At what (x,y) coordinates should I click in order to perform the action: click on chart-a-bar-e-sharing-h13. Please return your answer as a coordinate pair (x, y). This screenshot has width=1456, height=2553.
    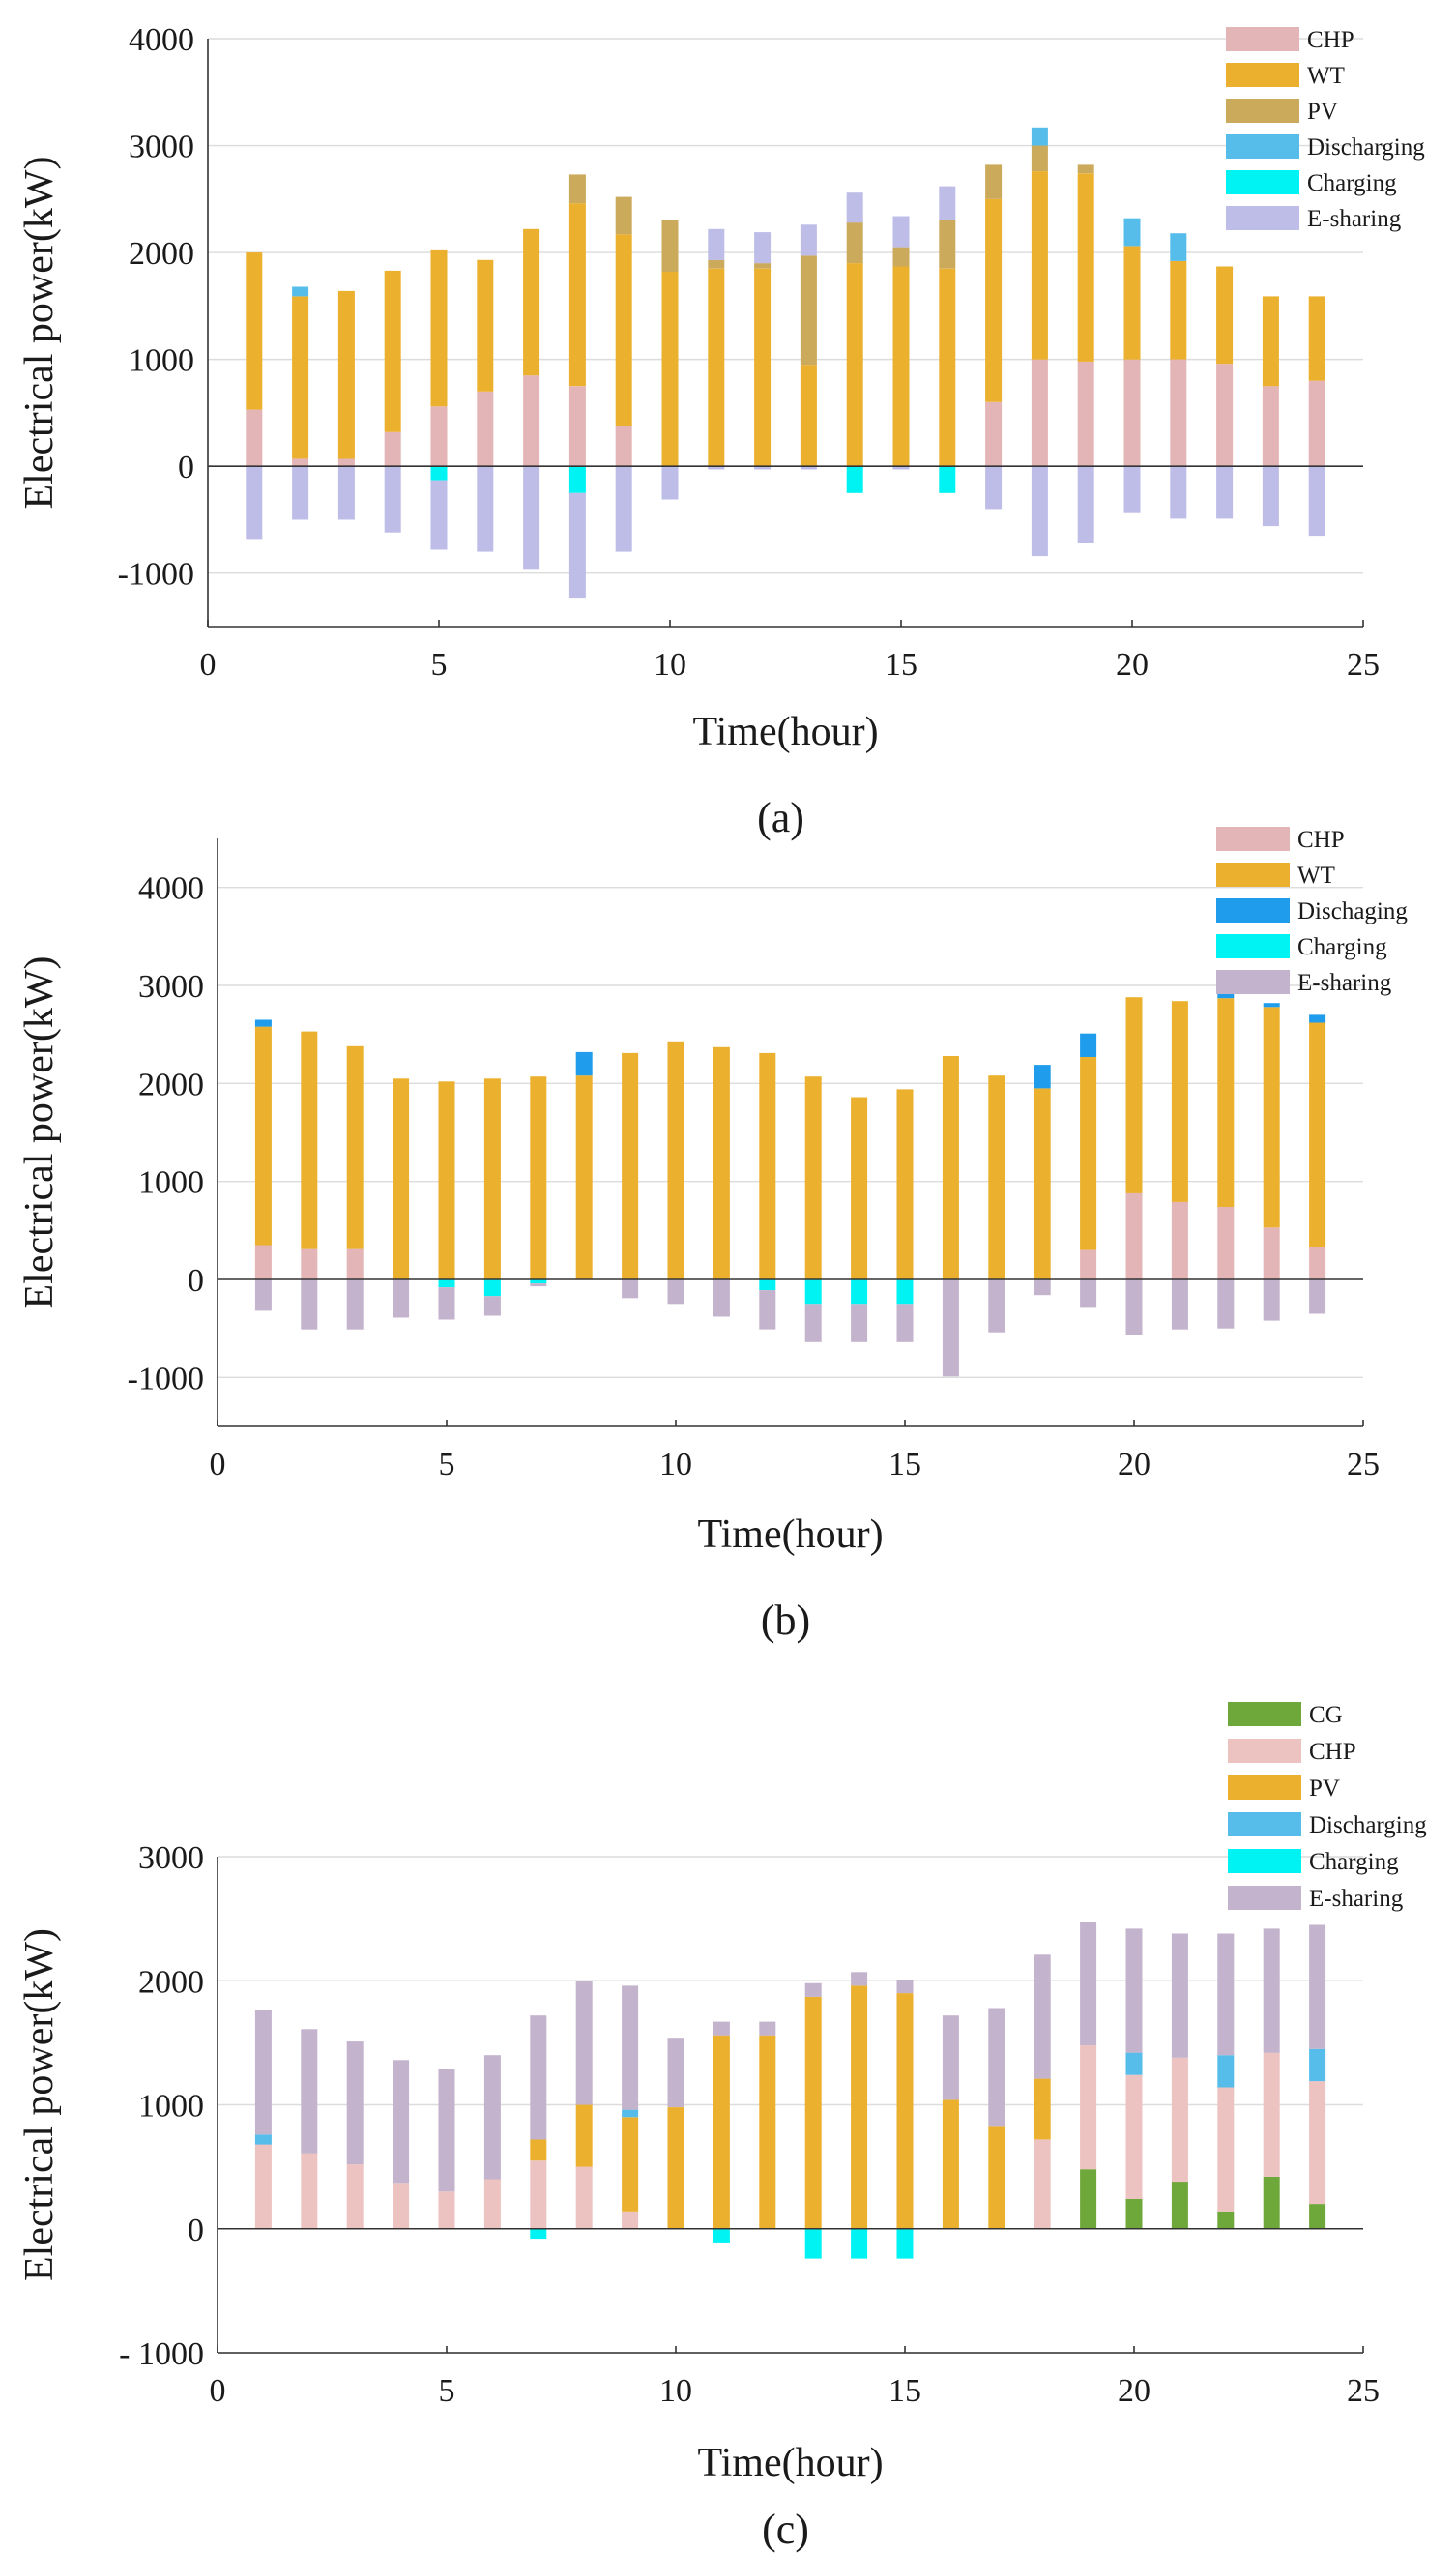
    Looking at the image, I should click on (809, 240).